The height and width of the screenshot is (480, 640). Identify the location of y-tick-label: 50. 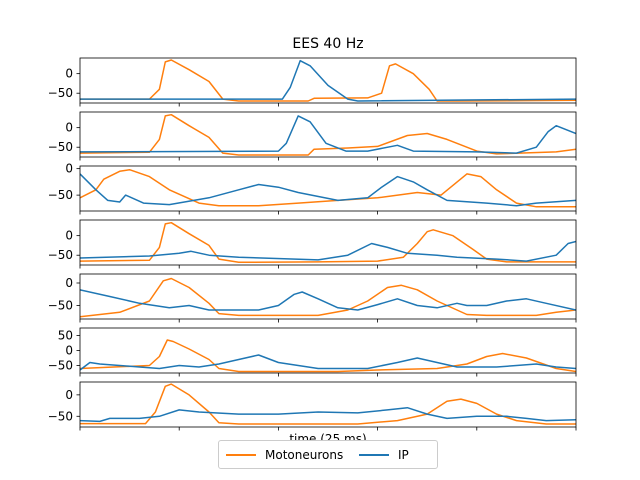
(65, 336).